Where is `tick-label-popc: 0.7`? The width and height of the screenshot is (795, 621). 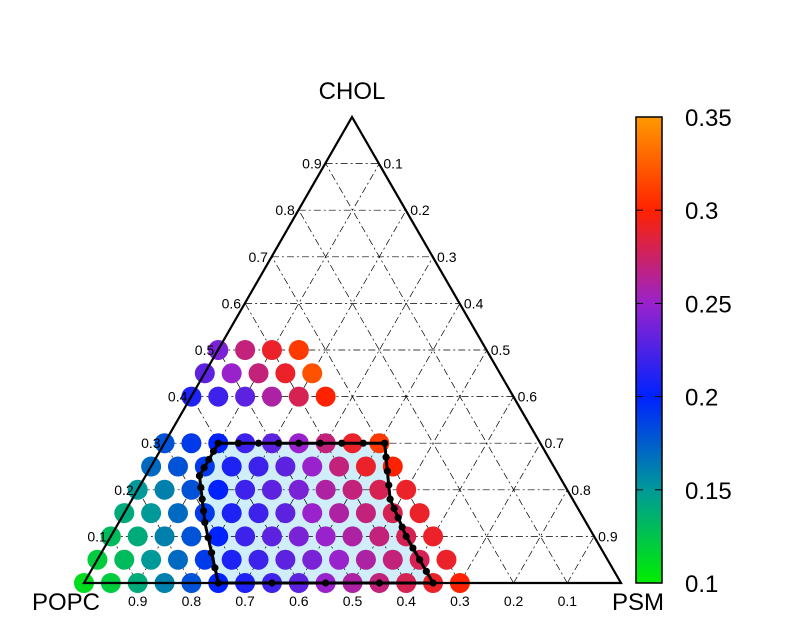 tick-label-popc: 0.7 is located at coordinates (245, 601).